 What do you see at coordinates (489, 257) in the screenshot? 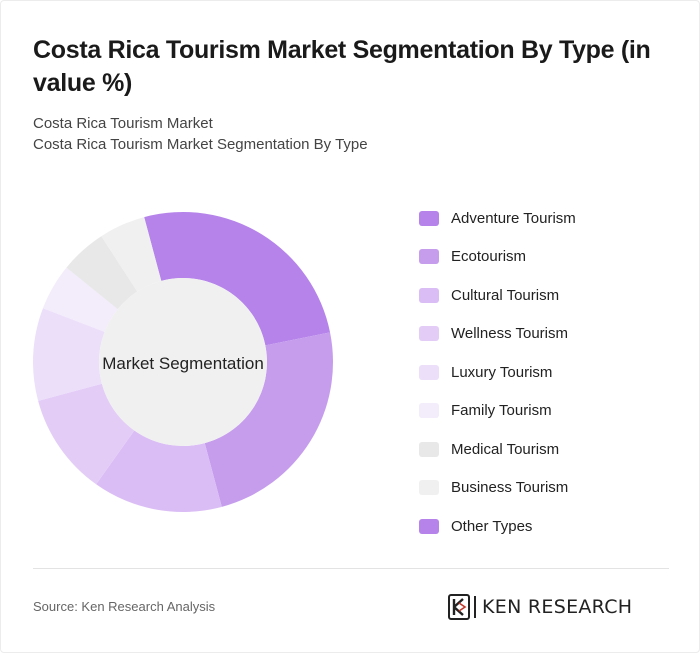
I see `legend-label: Ecotourism` at bounding box center [489, 257].